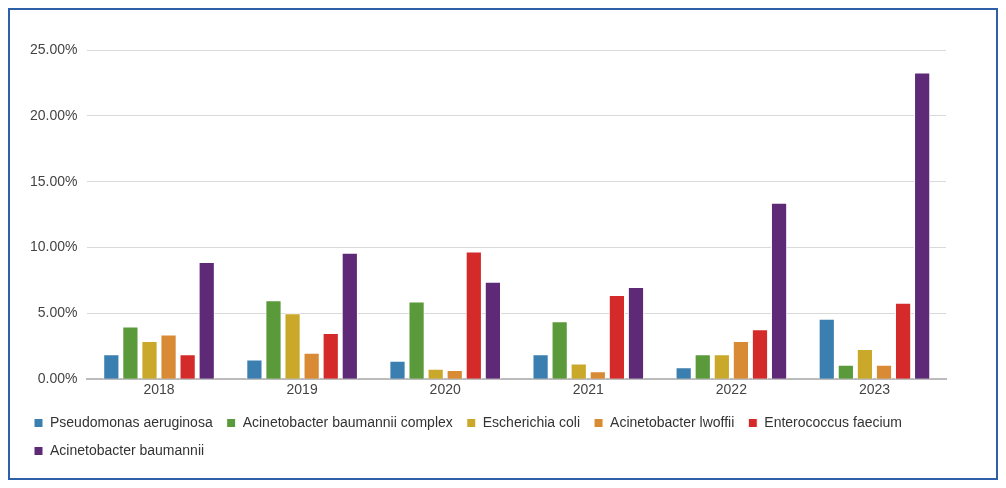 Image resolution: width=1006 pixels, height=488 pixels. What do you see at coordinates (54, 114) in the screenshot?
I see `y-tick-label: 20.00%` at bounding box center [54, 114].